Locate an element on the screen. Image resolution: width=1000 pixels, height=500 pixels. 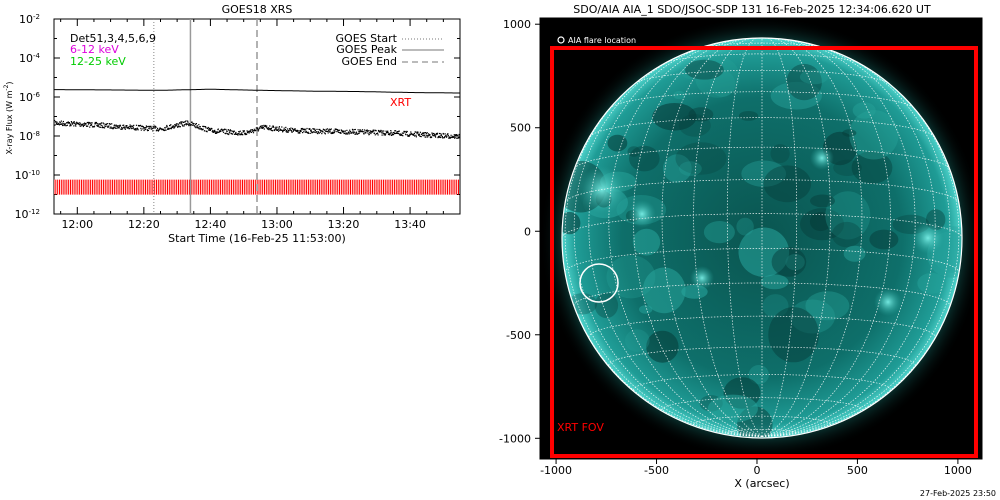
x-tick-label: 13:00 is located at coordinates (277, 224).